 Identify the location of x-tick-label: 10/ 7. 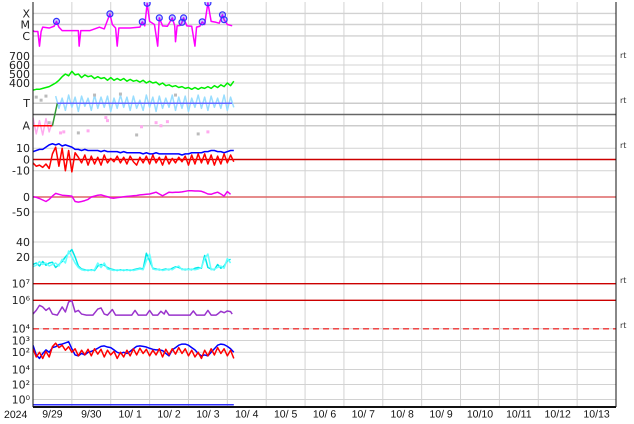
(364, 414).